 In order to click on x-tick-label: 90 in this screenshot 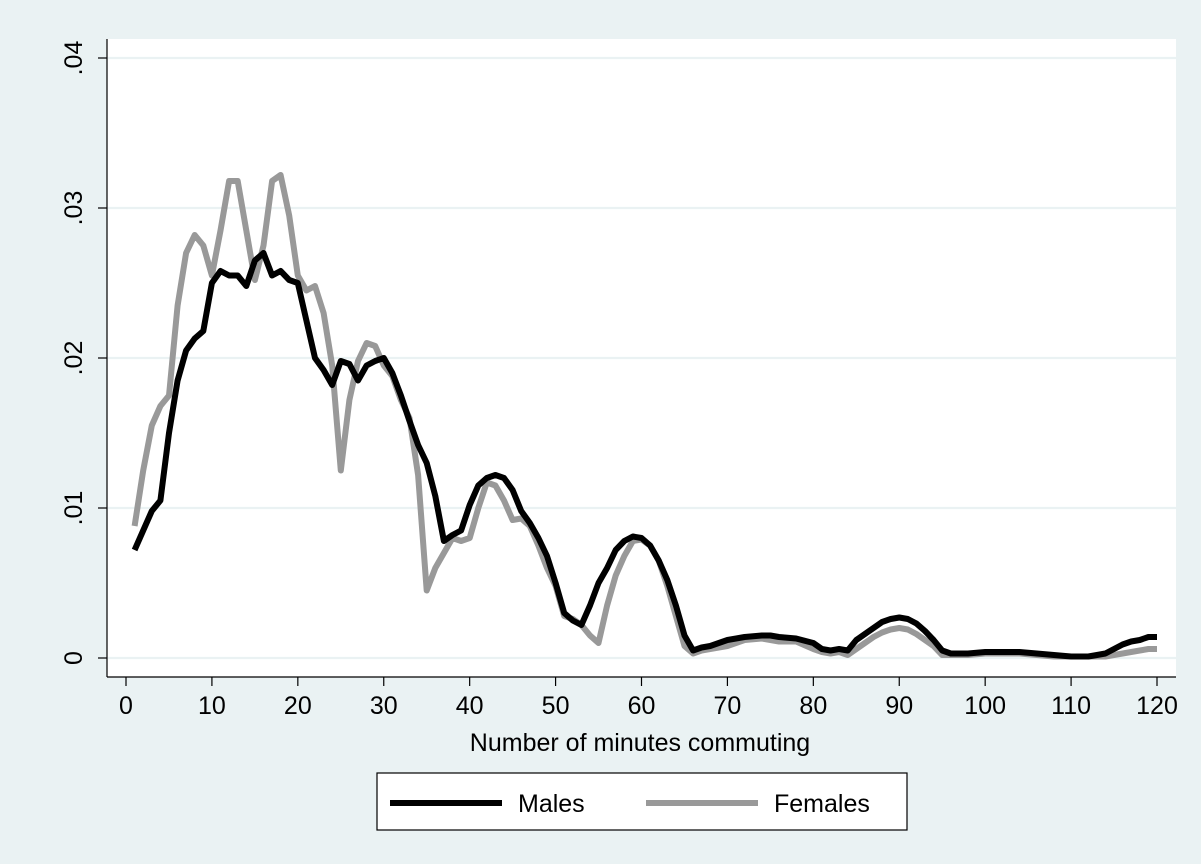, I will do `click(899, 706)`.